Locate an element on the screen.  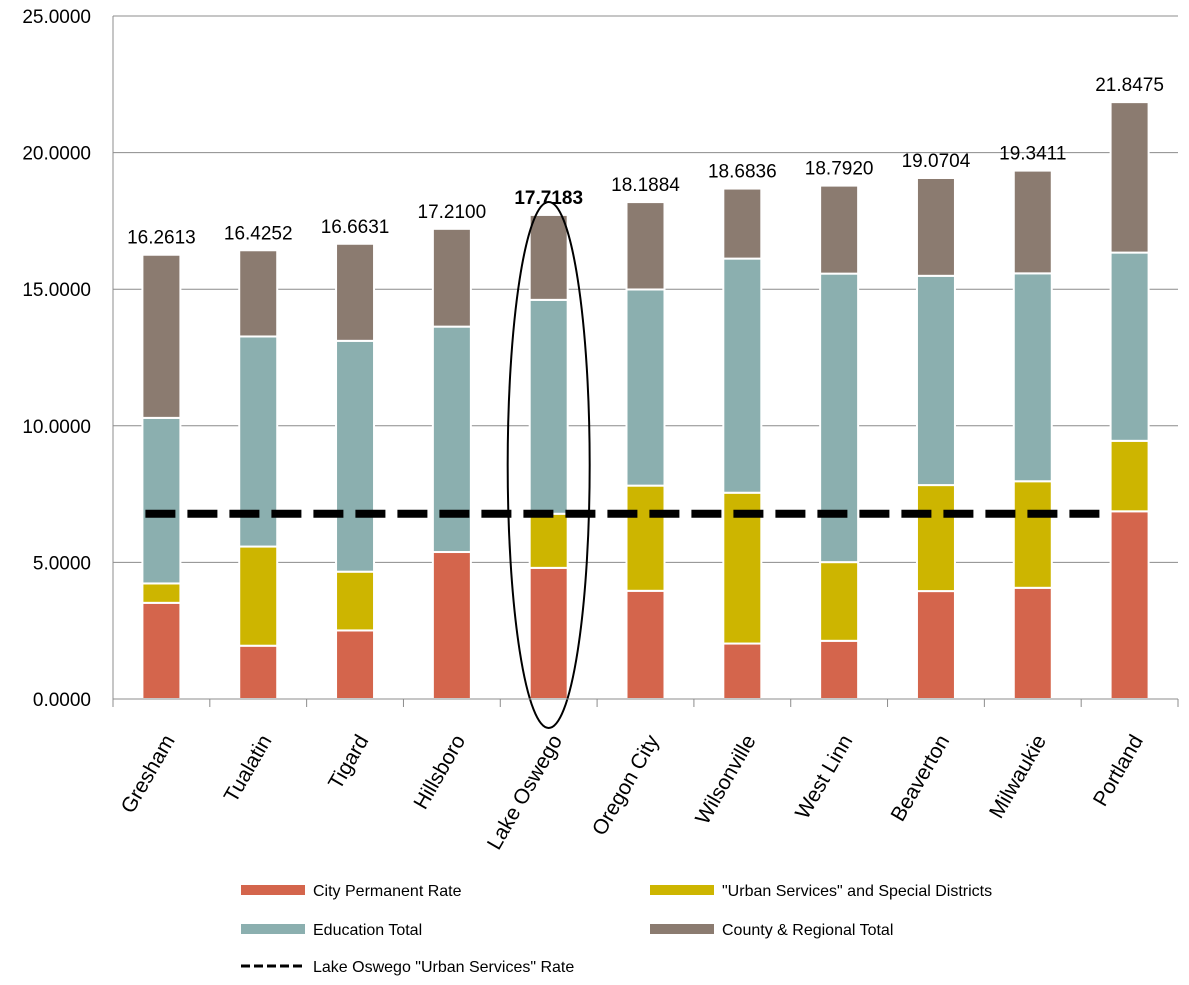
x-category-label: Portland is located at coordinates (1118, 770).